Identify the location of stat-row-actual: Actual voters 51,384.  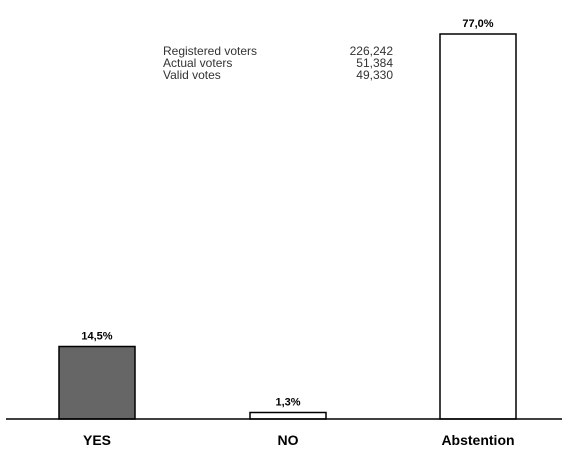
(278, 63).